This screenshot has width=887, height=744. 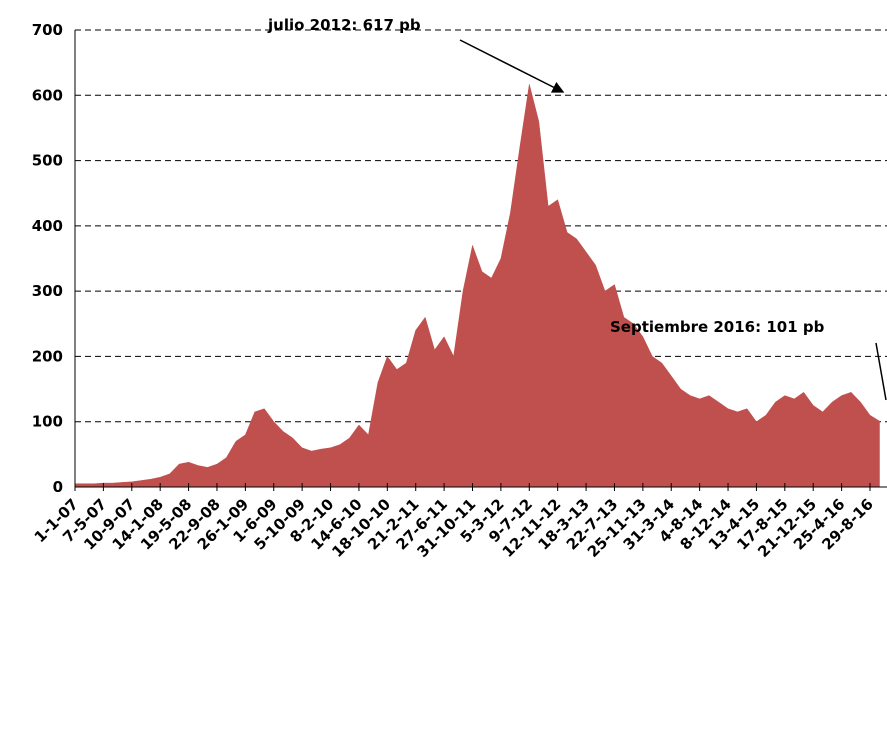 I want to click on y-tick-label: 700, so click(x=47, y=30).